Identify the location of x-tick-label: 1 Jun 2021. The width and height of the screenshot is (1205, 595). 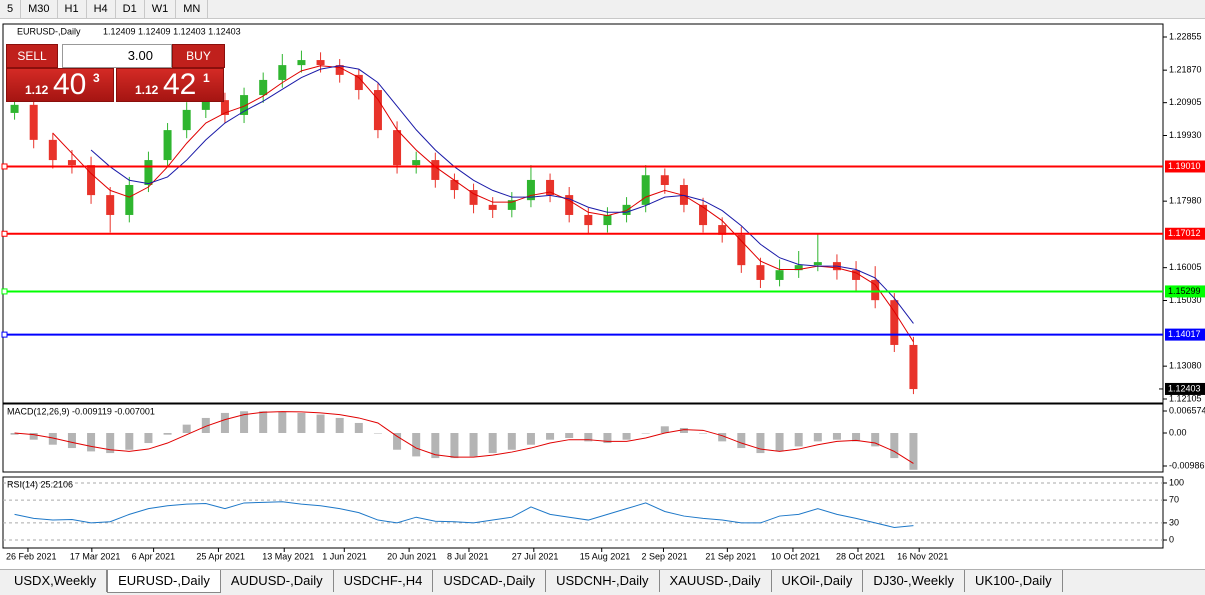
(344, 556).